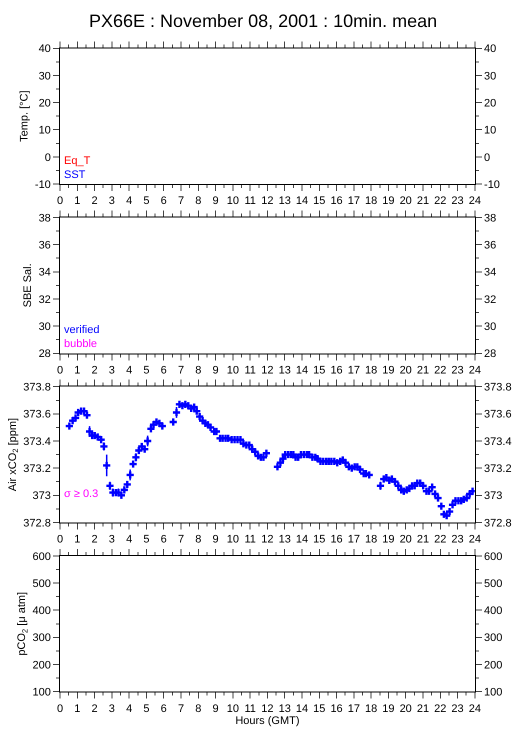 The image size is (529, 739). Describe the element at coordinates (77, 161) in the screenshot. I see `annotation: Eq_T` at that location.